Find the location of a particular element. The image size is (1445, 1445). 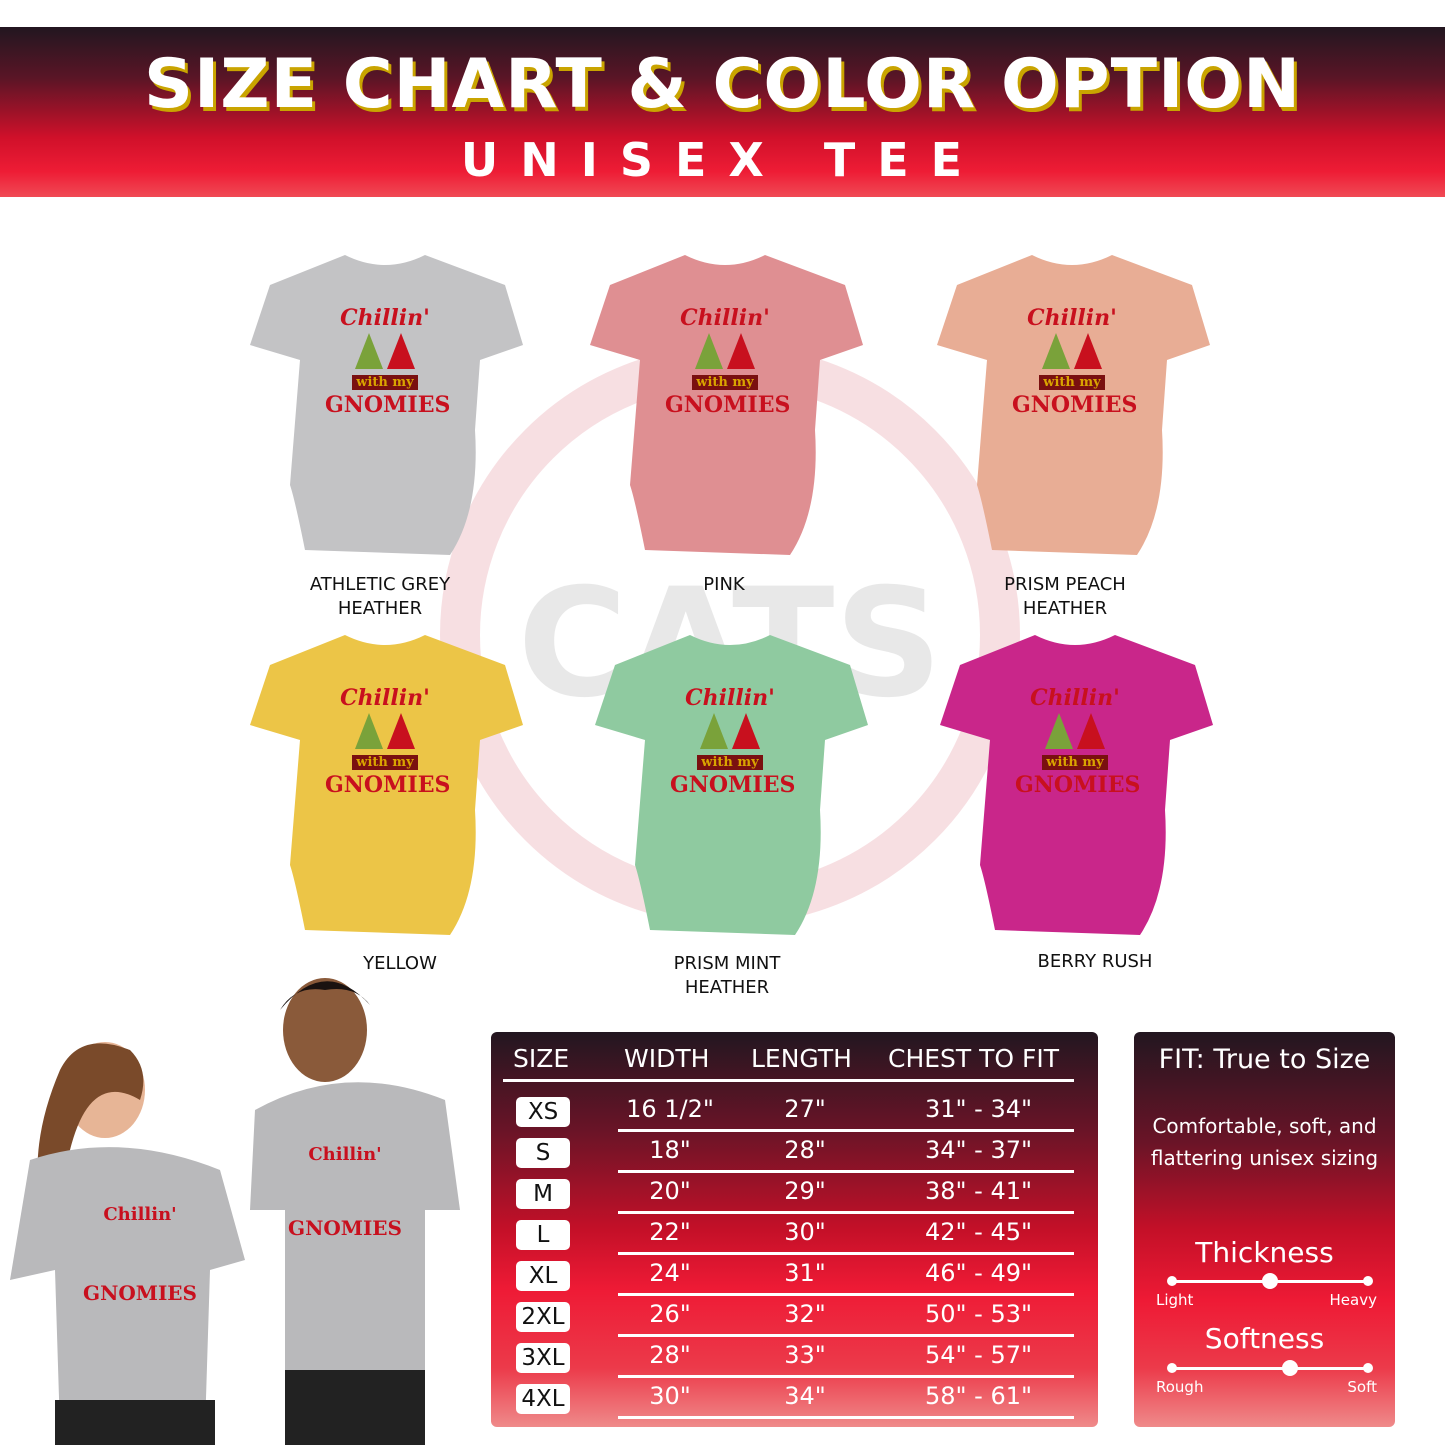

size-badge: XS is located at coordinates (543, 1112).